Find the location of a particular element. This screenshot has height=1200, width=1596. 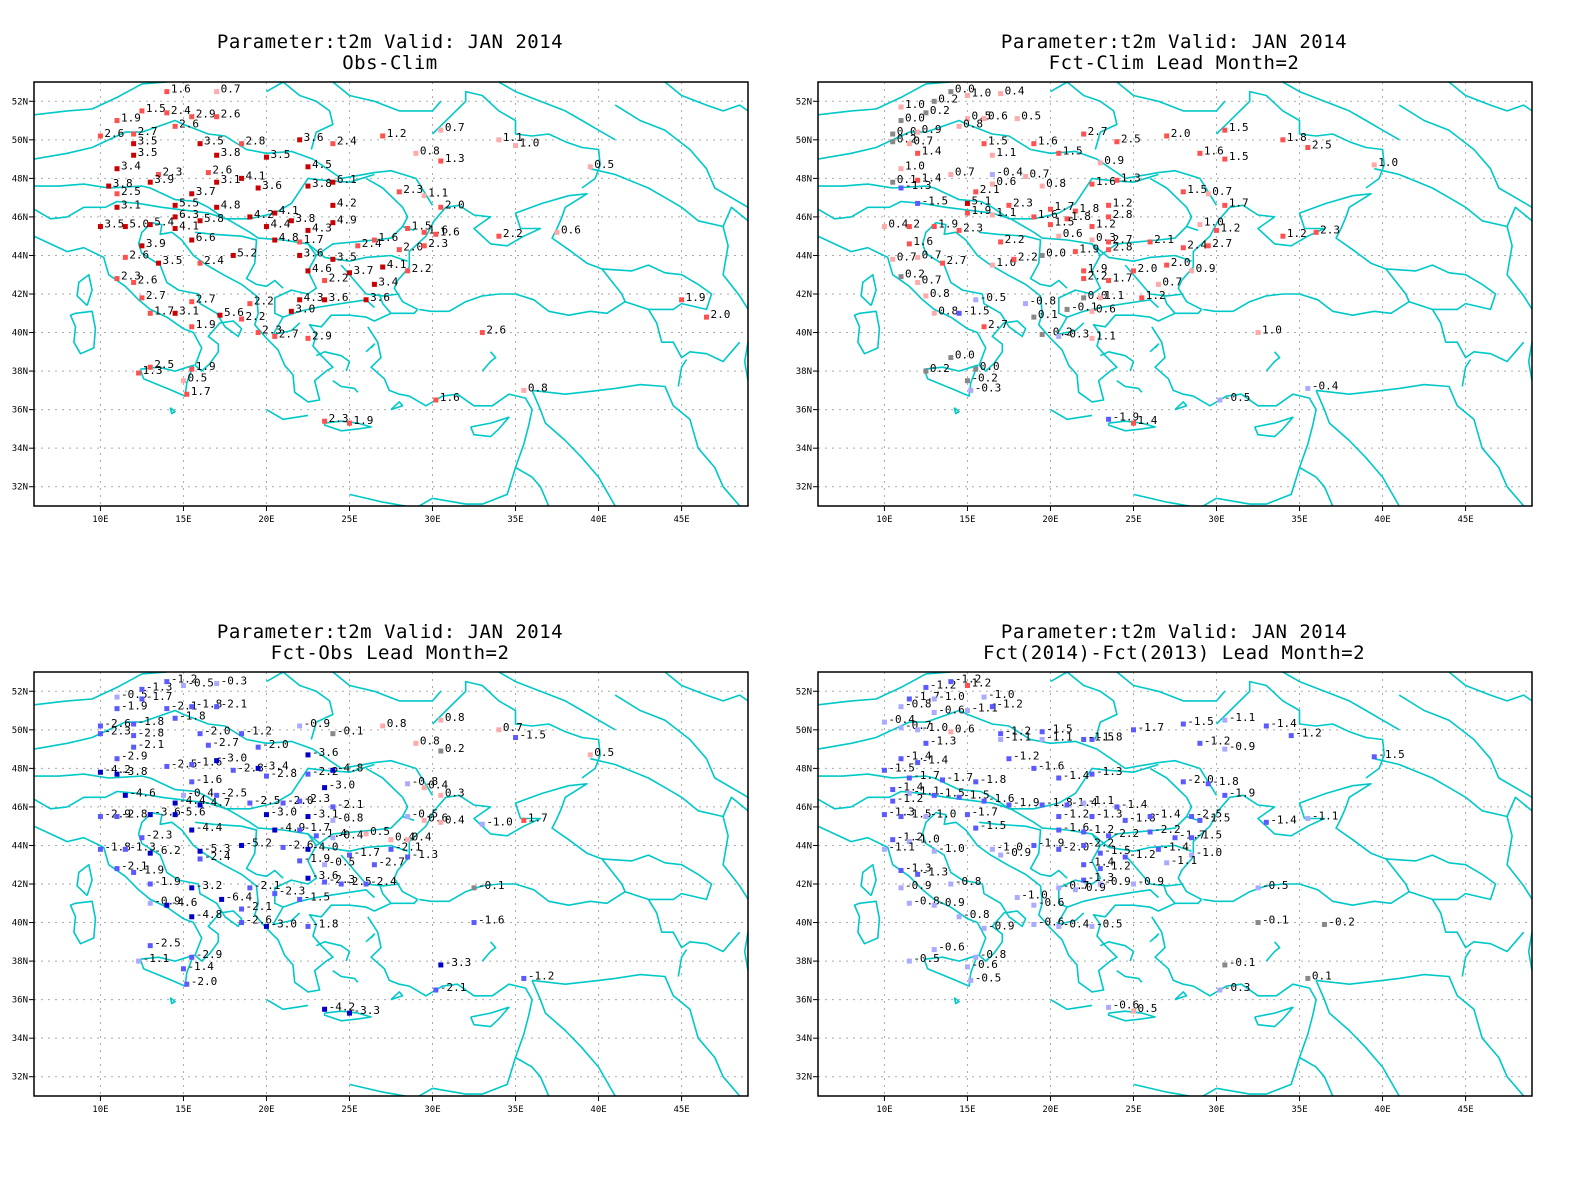

station-value: 1.8 is located at coordinates (1081, 216).